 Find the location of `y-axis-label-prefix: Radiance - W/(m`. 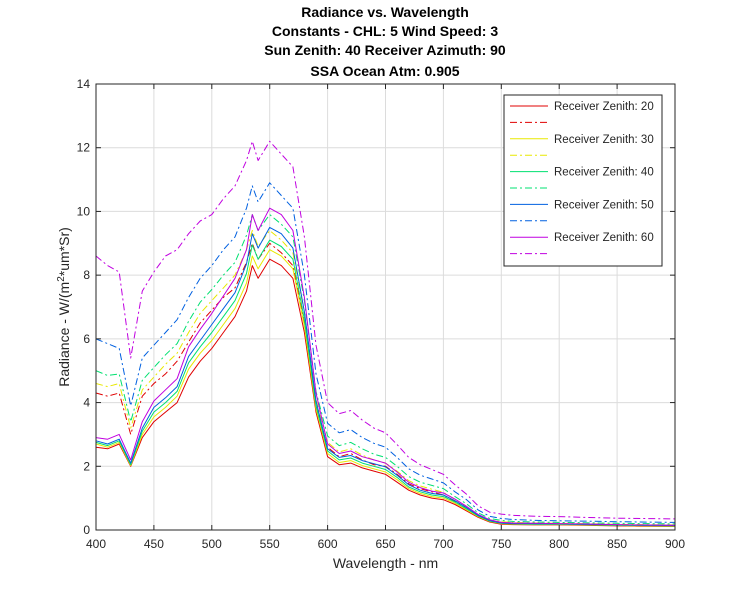

y-axis-label-prefix: Radiance - W/(m is located at coordinates (64, 334).